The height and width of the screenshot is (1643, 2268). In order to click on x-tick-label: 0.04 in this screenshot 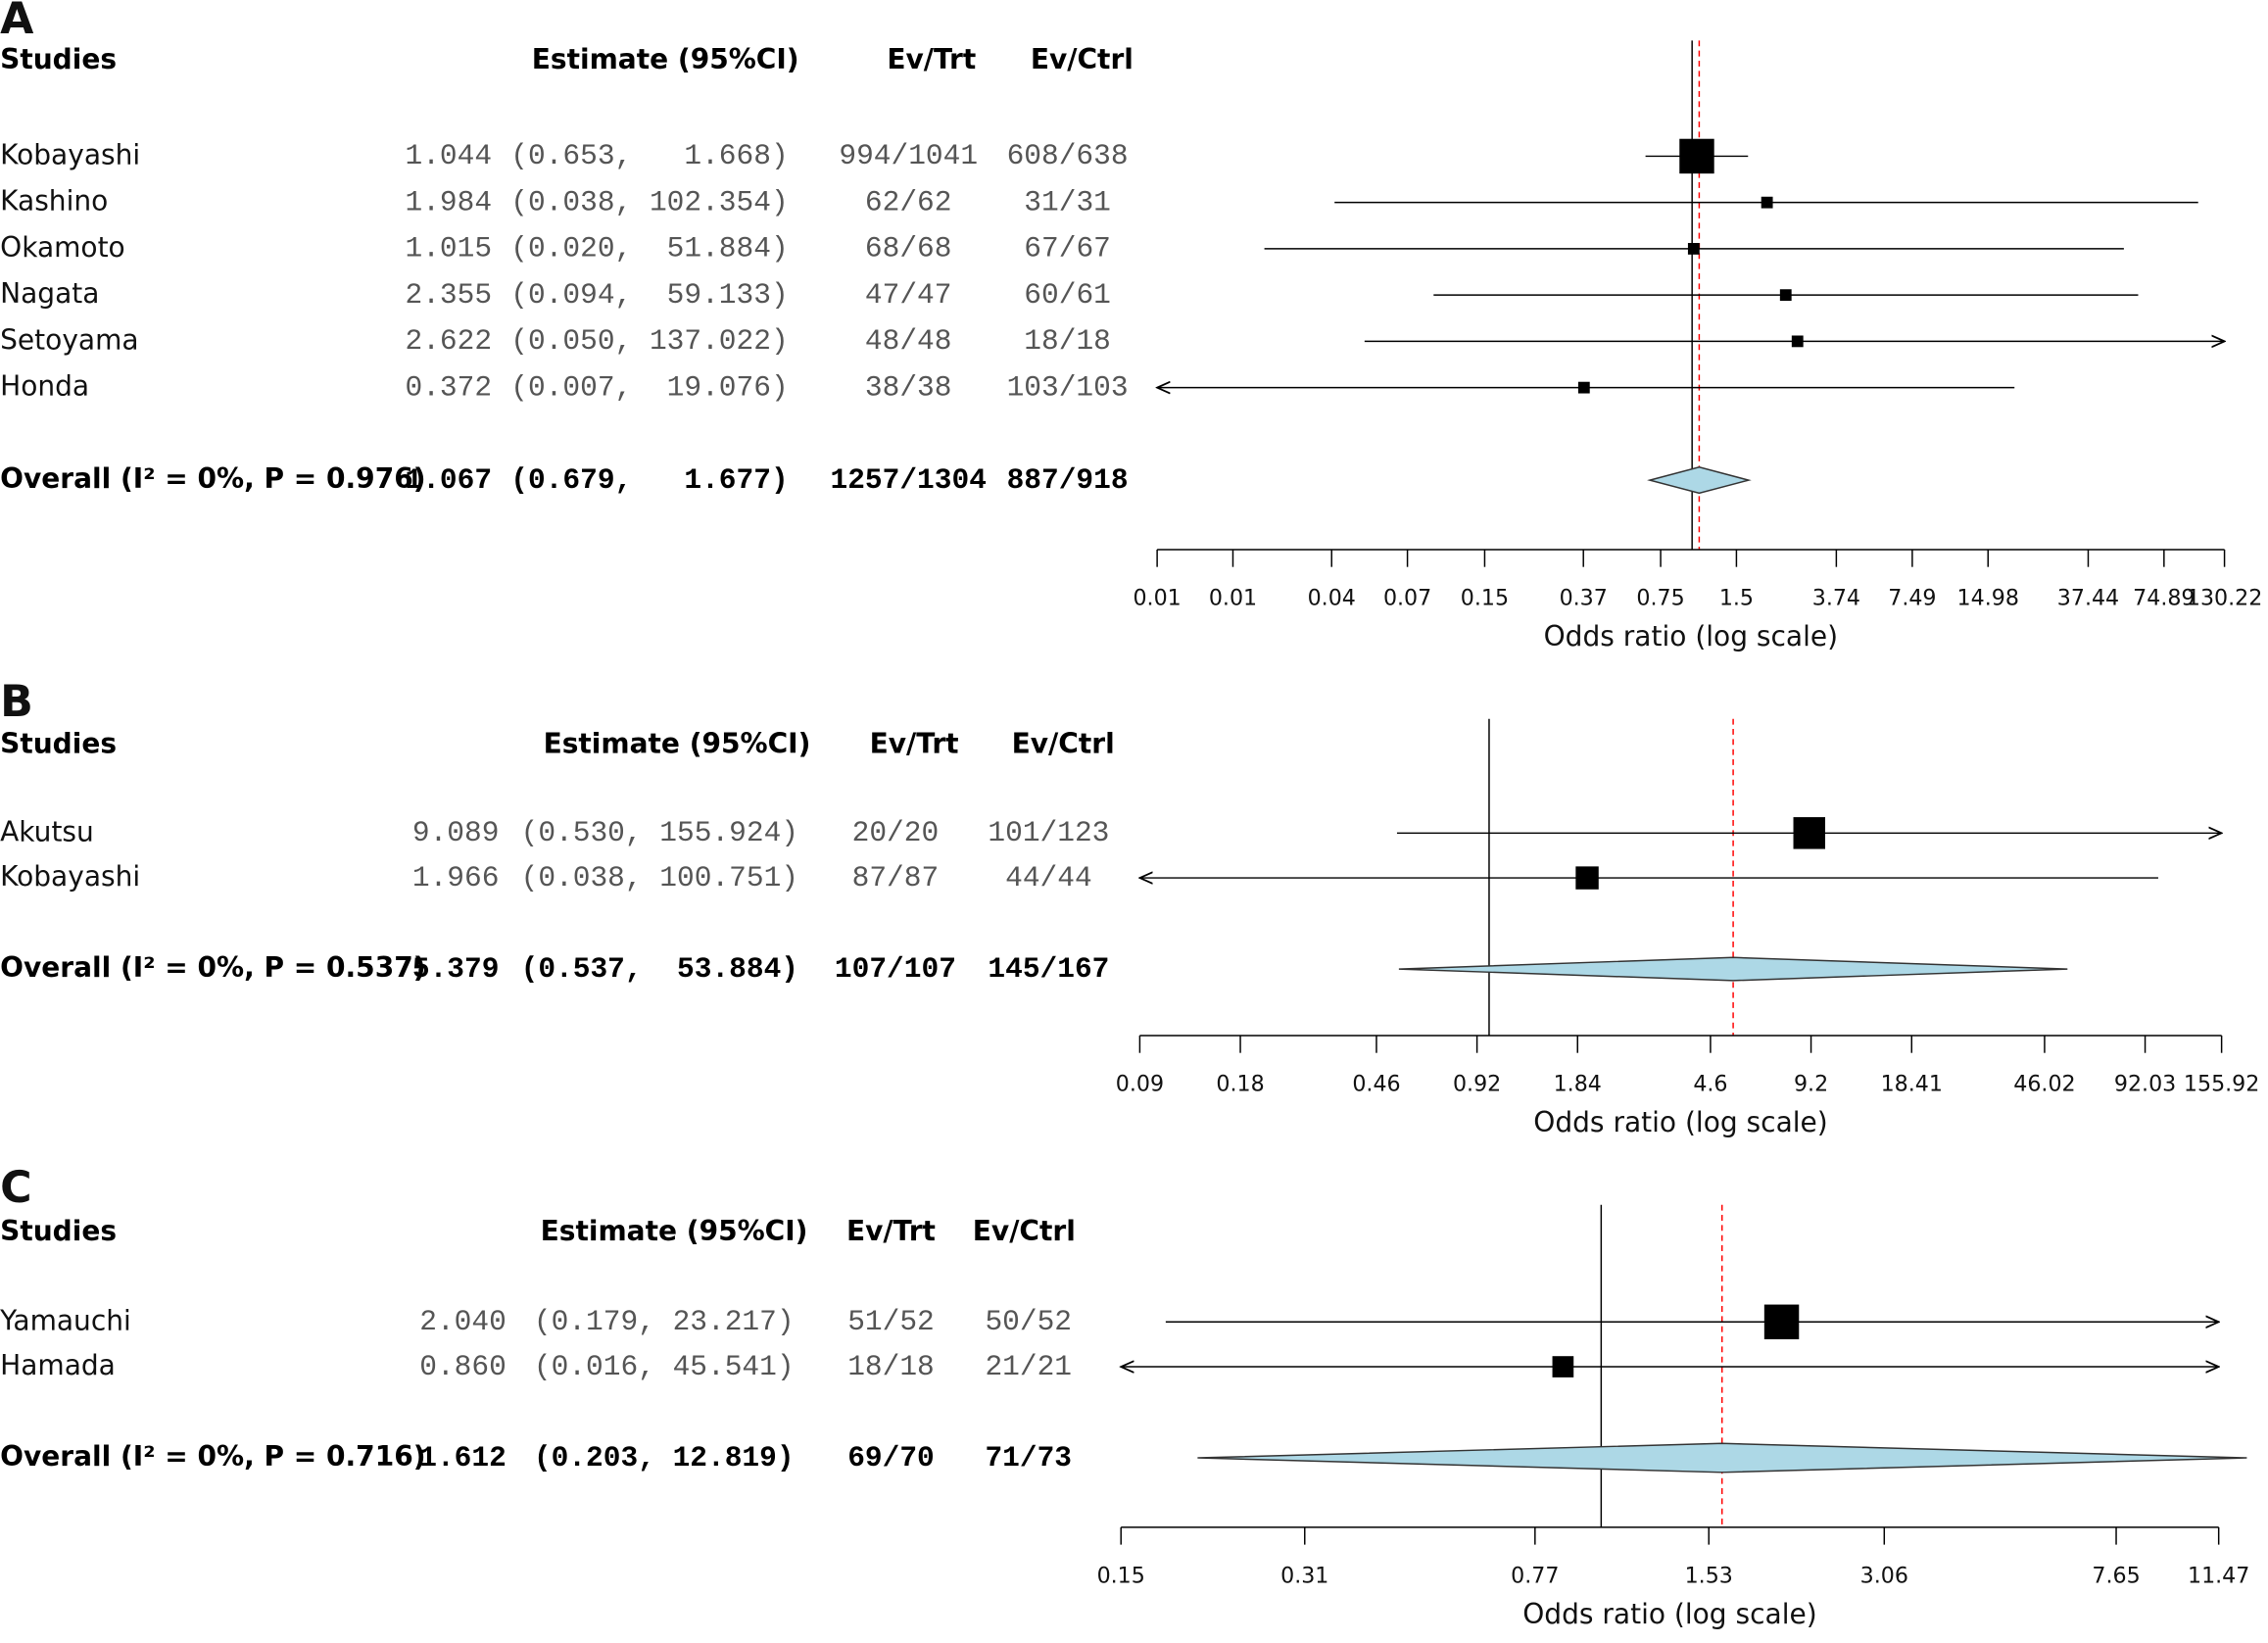, I will do `click(1332, 599)`.